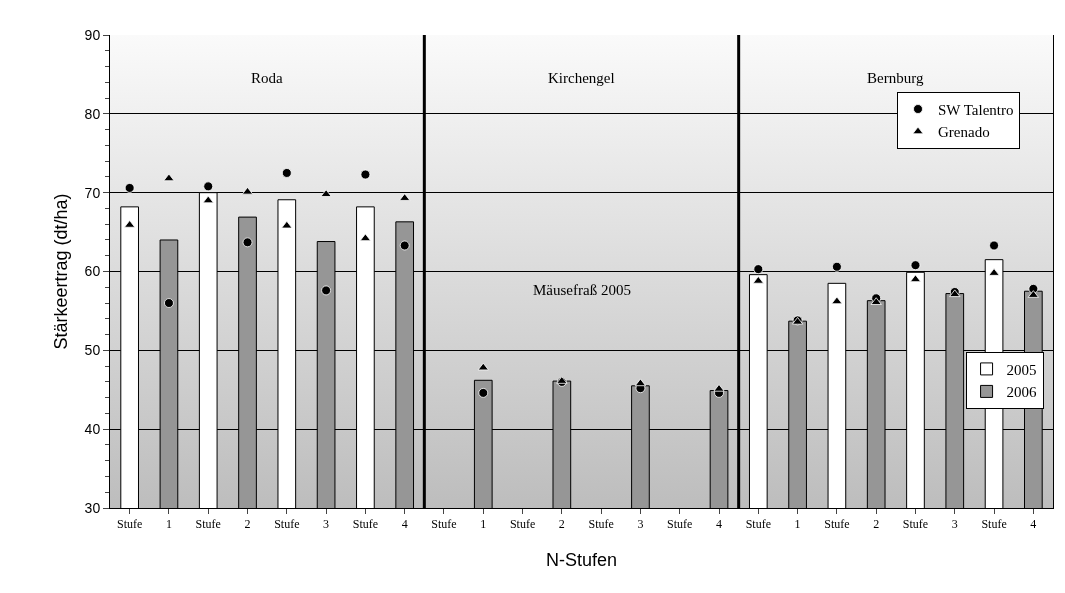 This screenshot has width=1065, height=593. What do you see at coordinates (975, 109) in the screenshot?
I see `legend-label: SW Talentro` at bounding box center [975, 109].